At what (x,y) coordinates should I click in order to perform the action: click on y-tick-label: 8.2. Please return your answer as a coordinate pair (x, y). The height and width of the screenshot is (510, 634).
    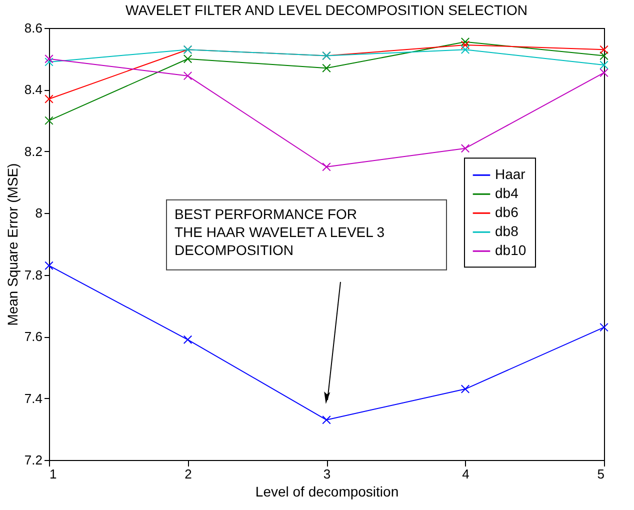
    Looking at the image, I should click on (33, 151).